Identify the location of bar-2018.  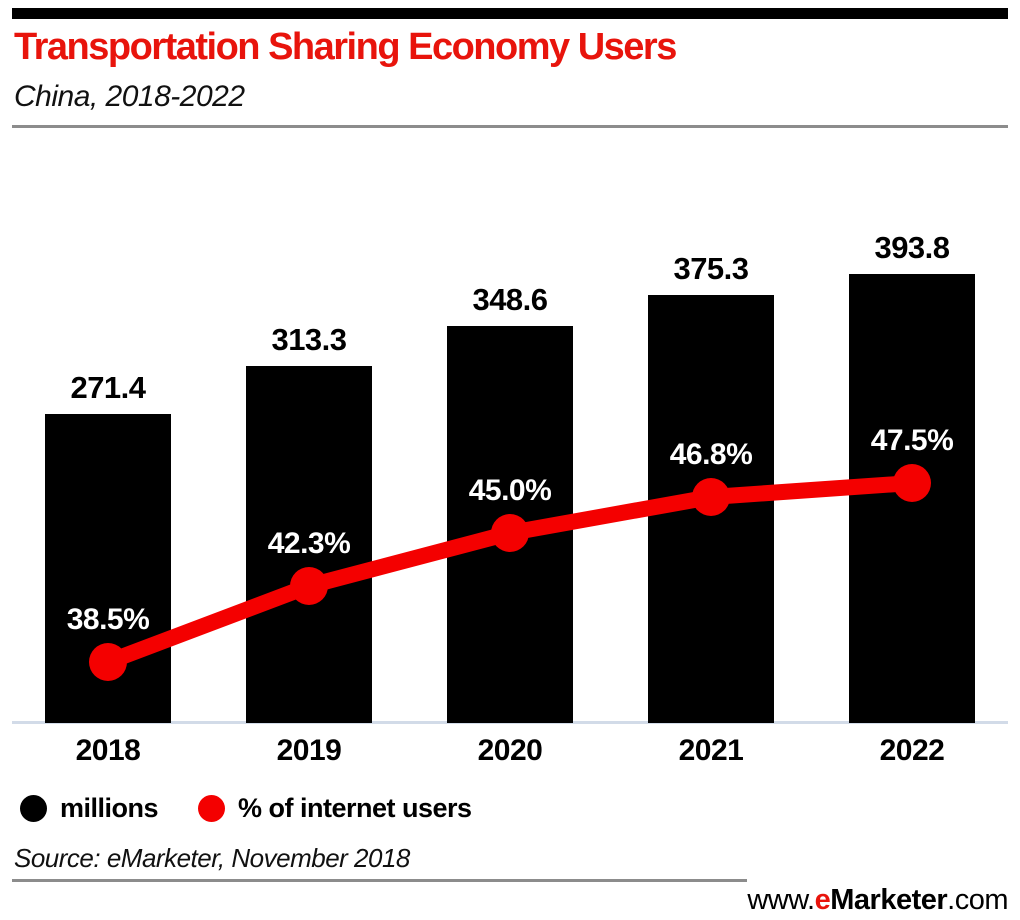
(108, 568).